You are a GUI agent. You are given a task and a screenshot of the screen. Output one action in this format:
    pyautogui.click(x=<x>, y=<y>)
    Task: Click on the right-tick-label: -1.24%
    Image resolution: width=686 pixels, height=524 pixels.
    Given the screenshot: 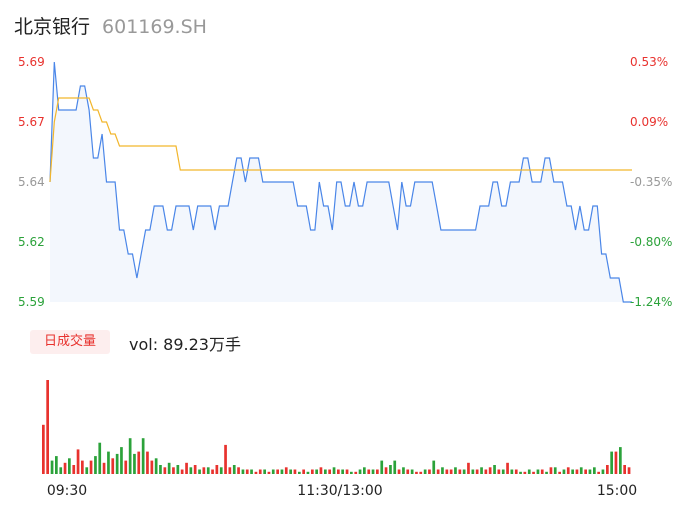 What is the action you would take?
    pyautogui.click(x=651, y=302)
    